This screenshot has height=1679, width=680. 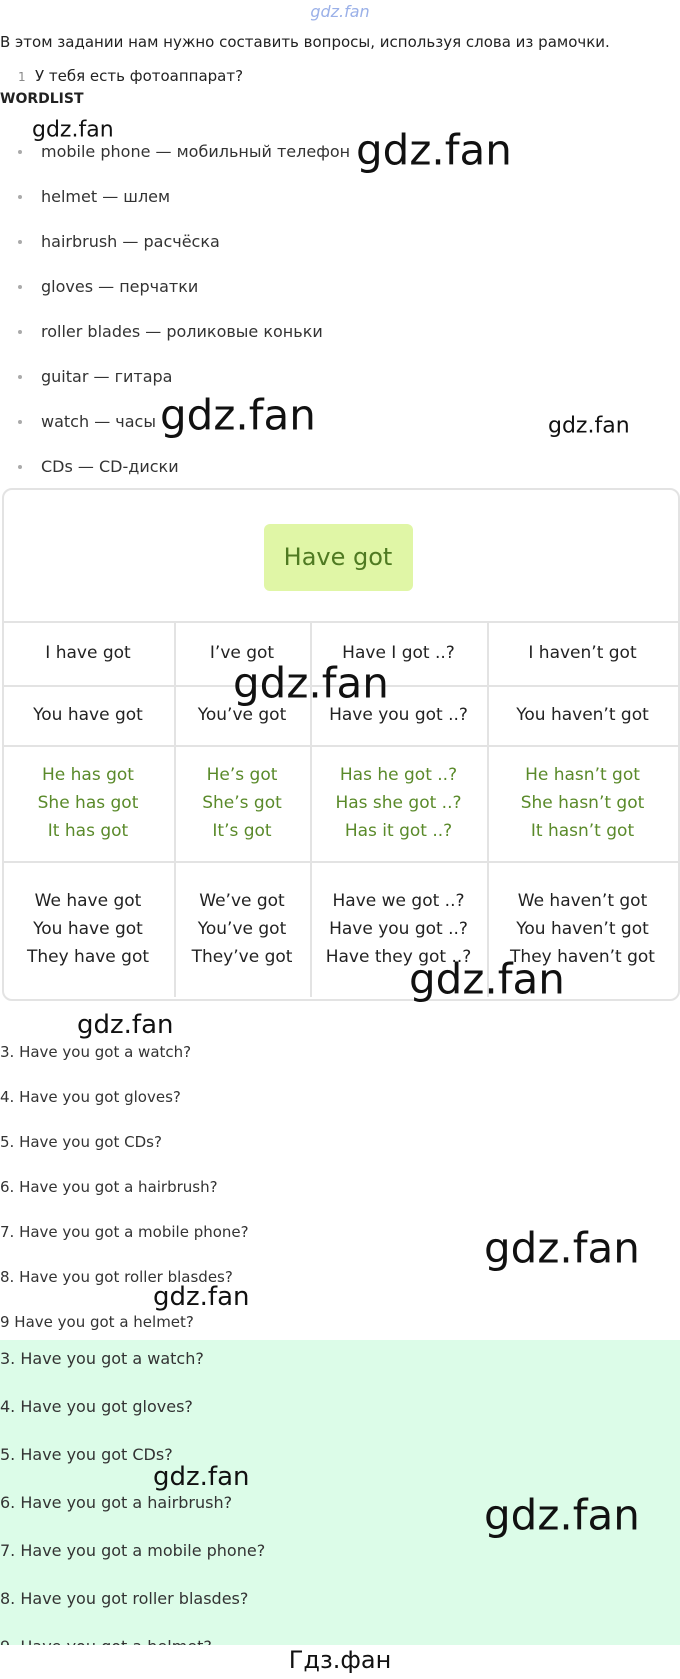 What do you see at coordinates (242, 775) in the screenshot?
I see `table-cell-text: He’s got` at bounding box center [242, 775].